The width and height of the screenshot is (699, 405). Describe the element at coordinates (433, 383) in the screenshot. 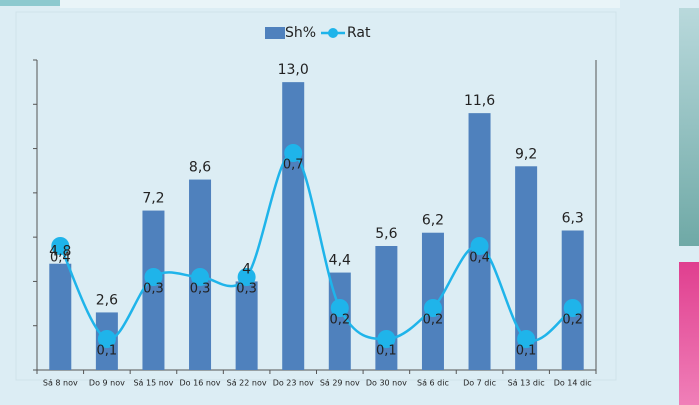

I see `x-tick-label: Sá 6 dic` at that location.